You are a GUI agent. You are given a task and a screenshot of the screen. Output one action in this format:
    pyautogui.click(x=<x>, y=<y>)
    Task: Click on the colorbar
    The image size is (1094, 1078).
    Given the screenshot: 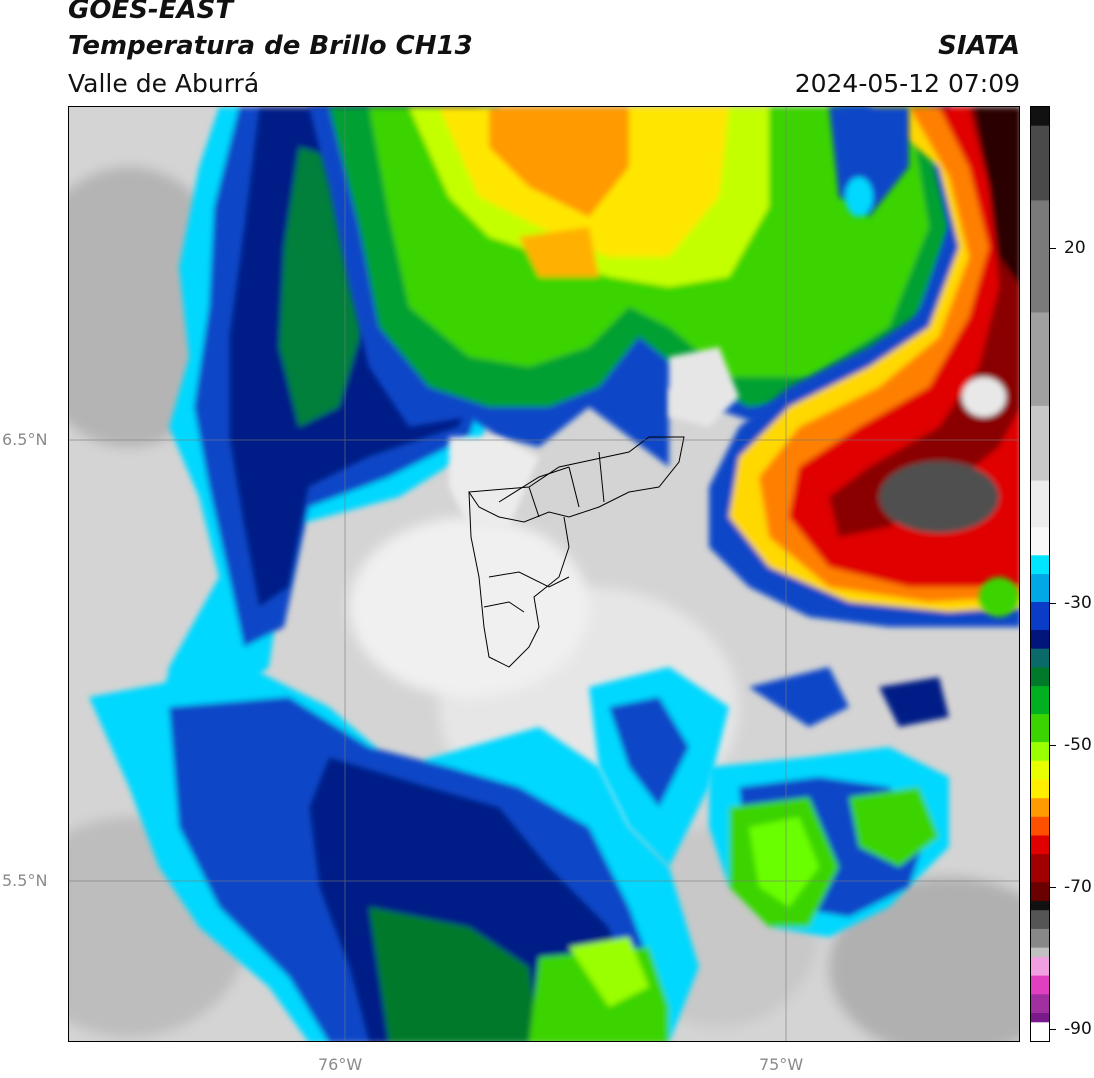 What is the action you would take?
    pyautogui.click(x=1040, y=574)
    